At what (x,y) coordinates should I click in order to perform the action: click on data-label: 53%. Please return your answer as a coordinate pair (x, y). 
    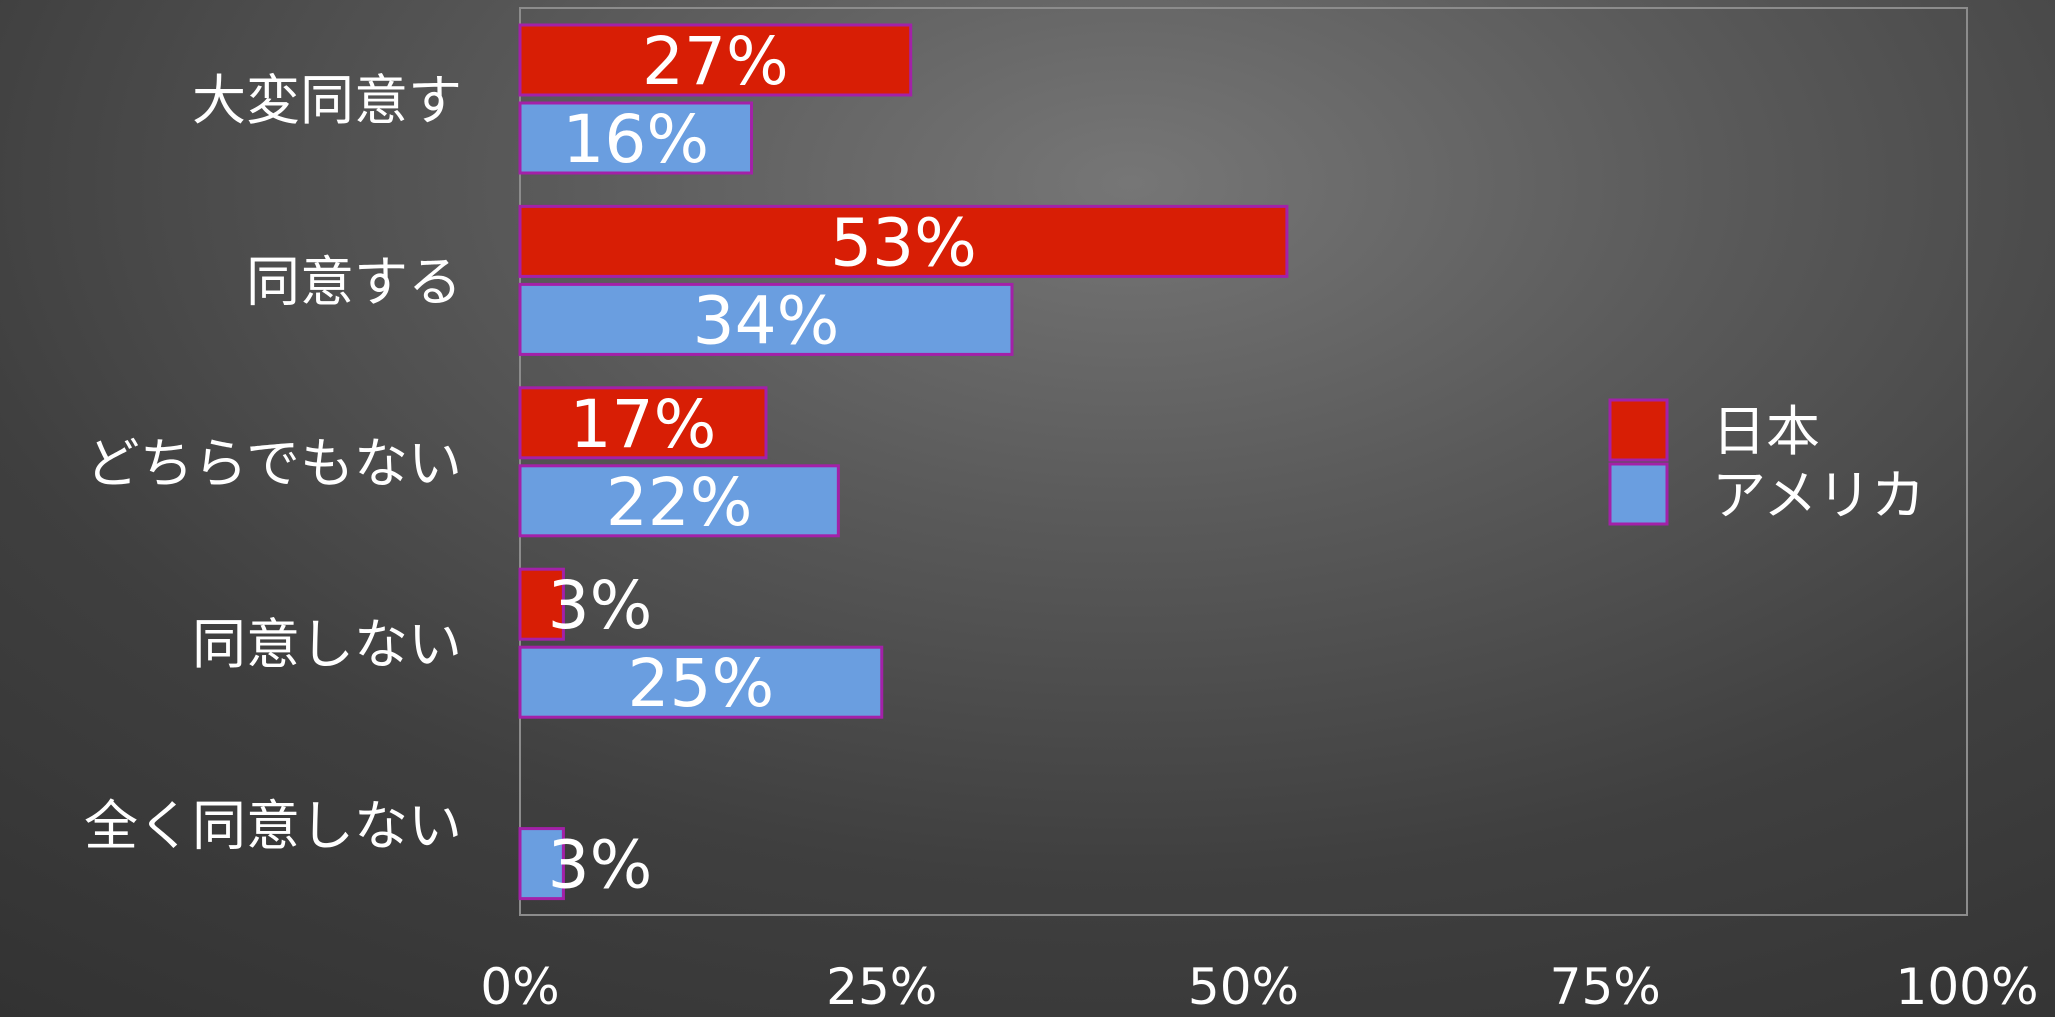
    Looking at the image, I should click on (903, 242).